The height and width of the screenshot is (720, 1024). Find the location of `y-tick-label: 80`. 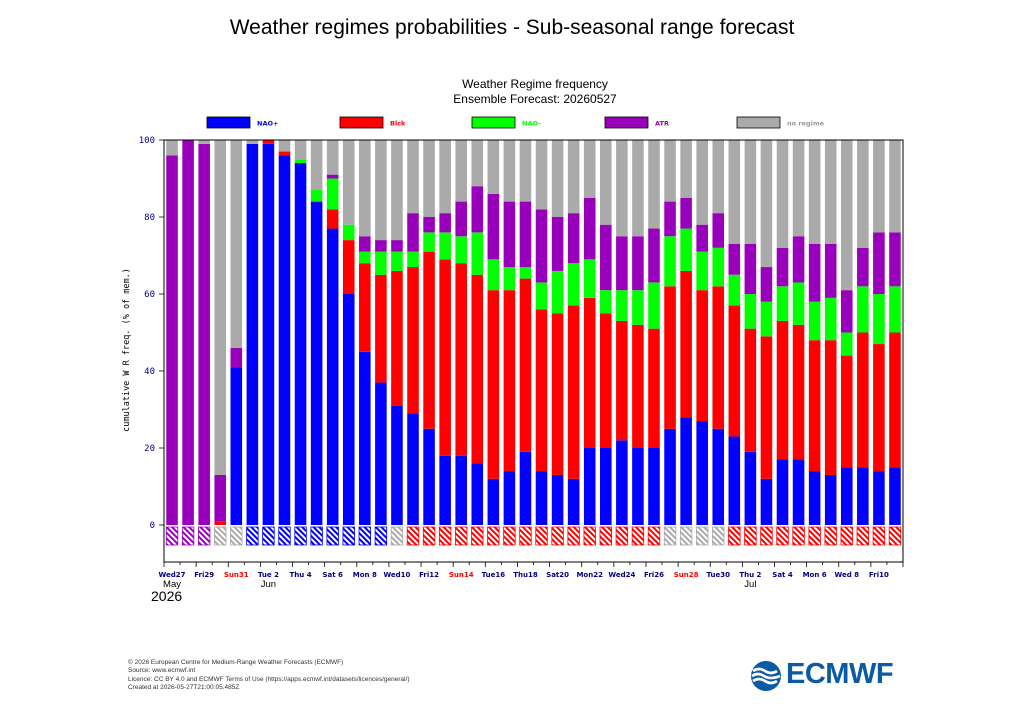

y-tick-label: 80 is located at coordinates (149, 218).